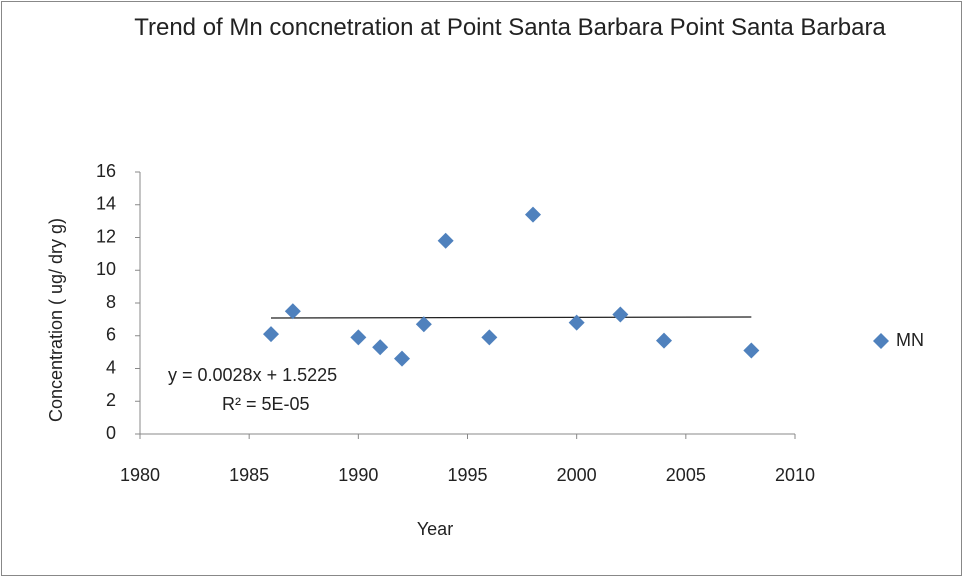 This screenshot has width=963, height=577. What do you see at coordinates (881, 341) in the screenshot?
I see `legend-marker` at bounding box center [881, 341].